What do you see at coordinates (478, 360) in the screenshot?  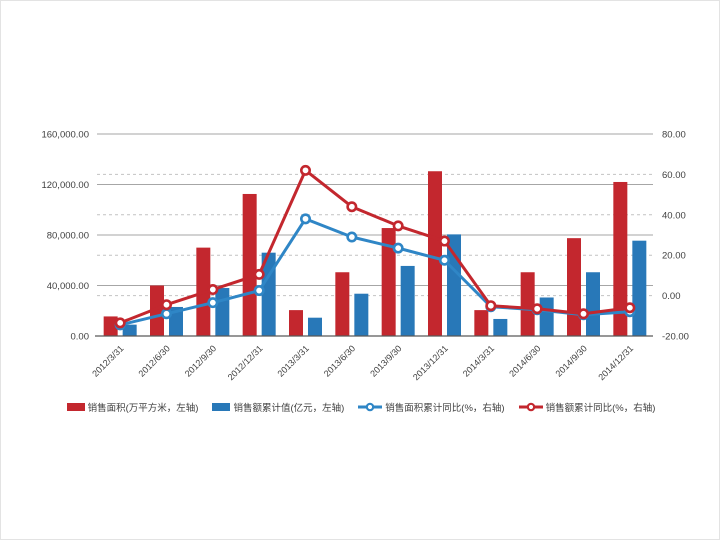 I see `x-tick-label: 2014/3/31` at bounding box center [478, 360].